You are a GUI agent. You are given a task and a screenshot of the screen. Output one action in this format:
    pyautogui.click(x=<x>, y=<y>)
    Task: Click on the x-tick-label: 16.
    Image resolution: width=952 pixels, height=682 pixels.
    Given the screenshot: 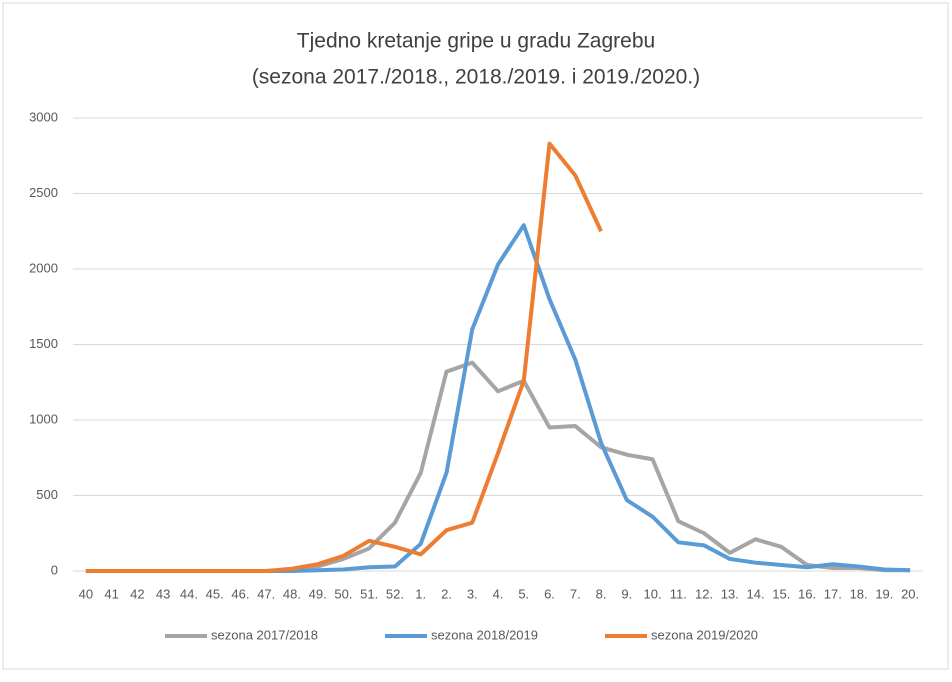 What is the action you would take?
    pyautogui.click(x=807, y=593)
    